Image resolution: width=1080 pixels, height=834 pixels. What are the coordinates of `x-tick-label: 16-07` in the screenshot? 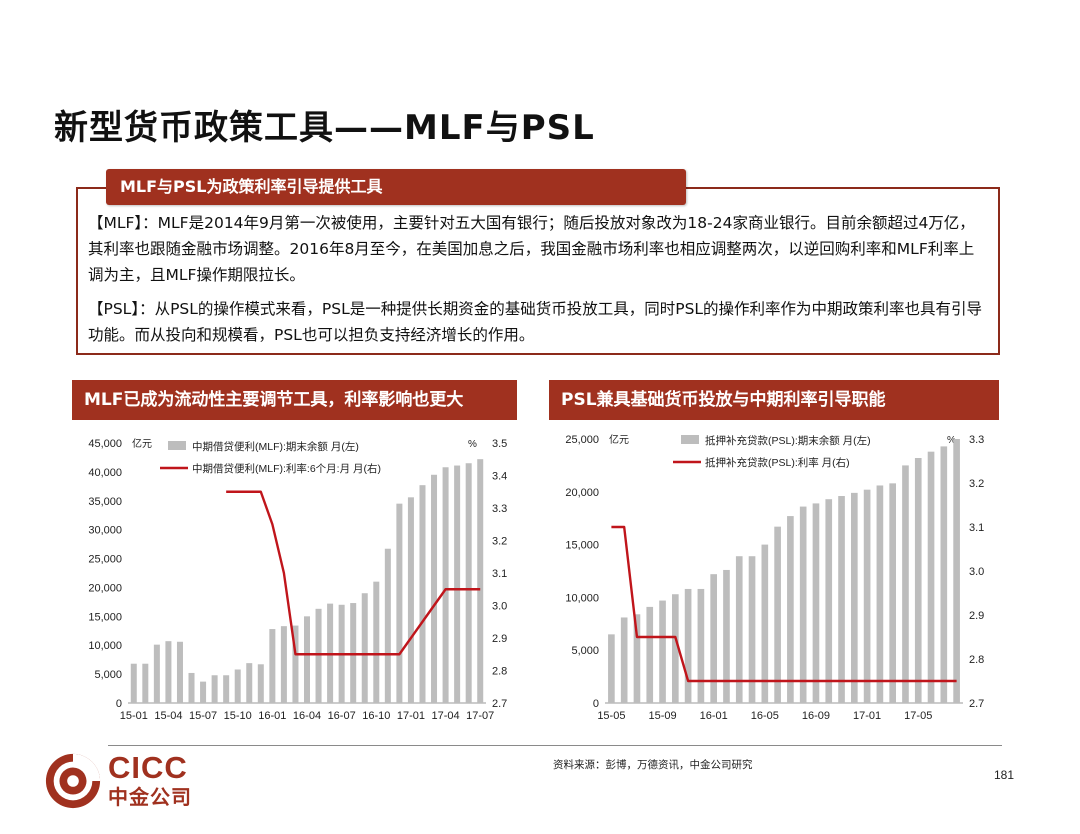 It's located at (342, 716).